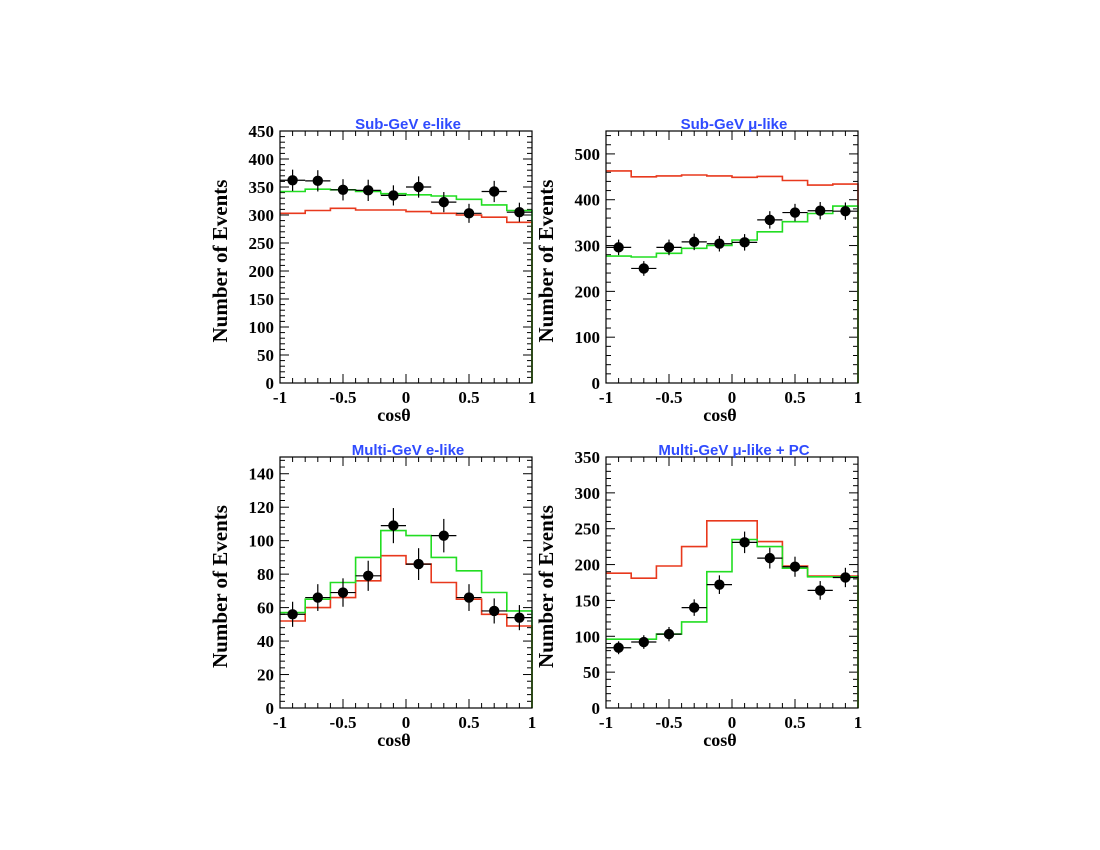 The image size is (1100, 850). I want to click on y-tick-label: 250, so click(262, 243).